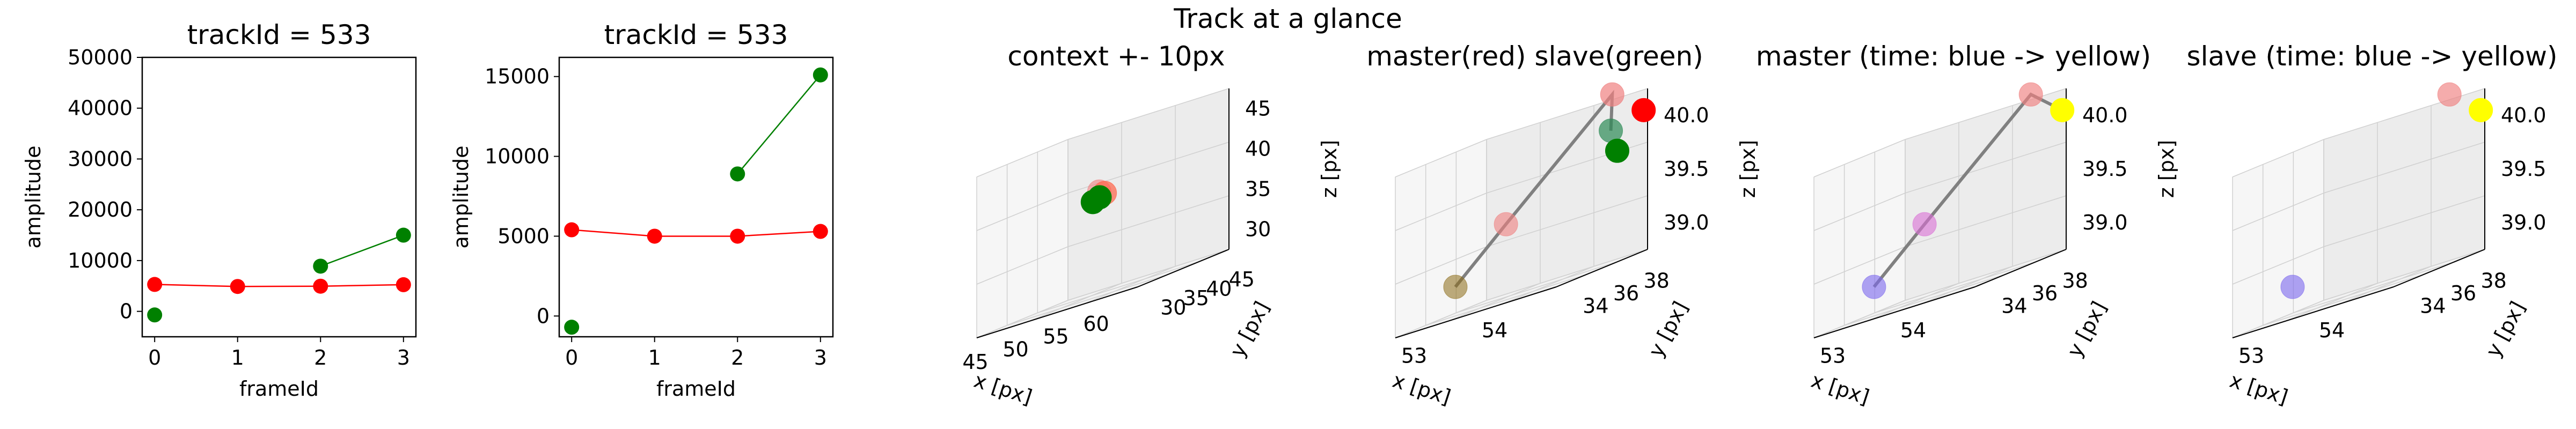  Describe the element at coordinates (2463, 293) in the screenshot. I see `y-tick-label: 36` at that location.